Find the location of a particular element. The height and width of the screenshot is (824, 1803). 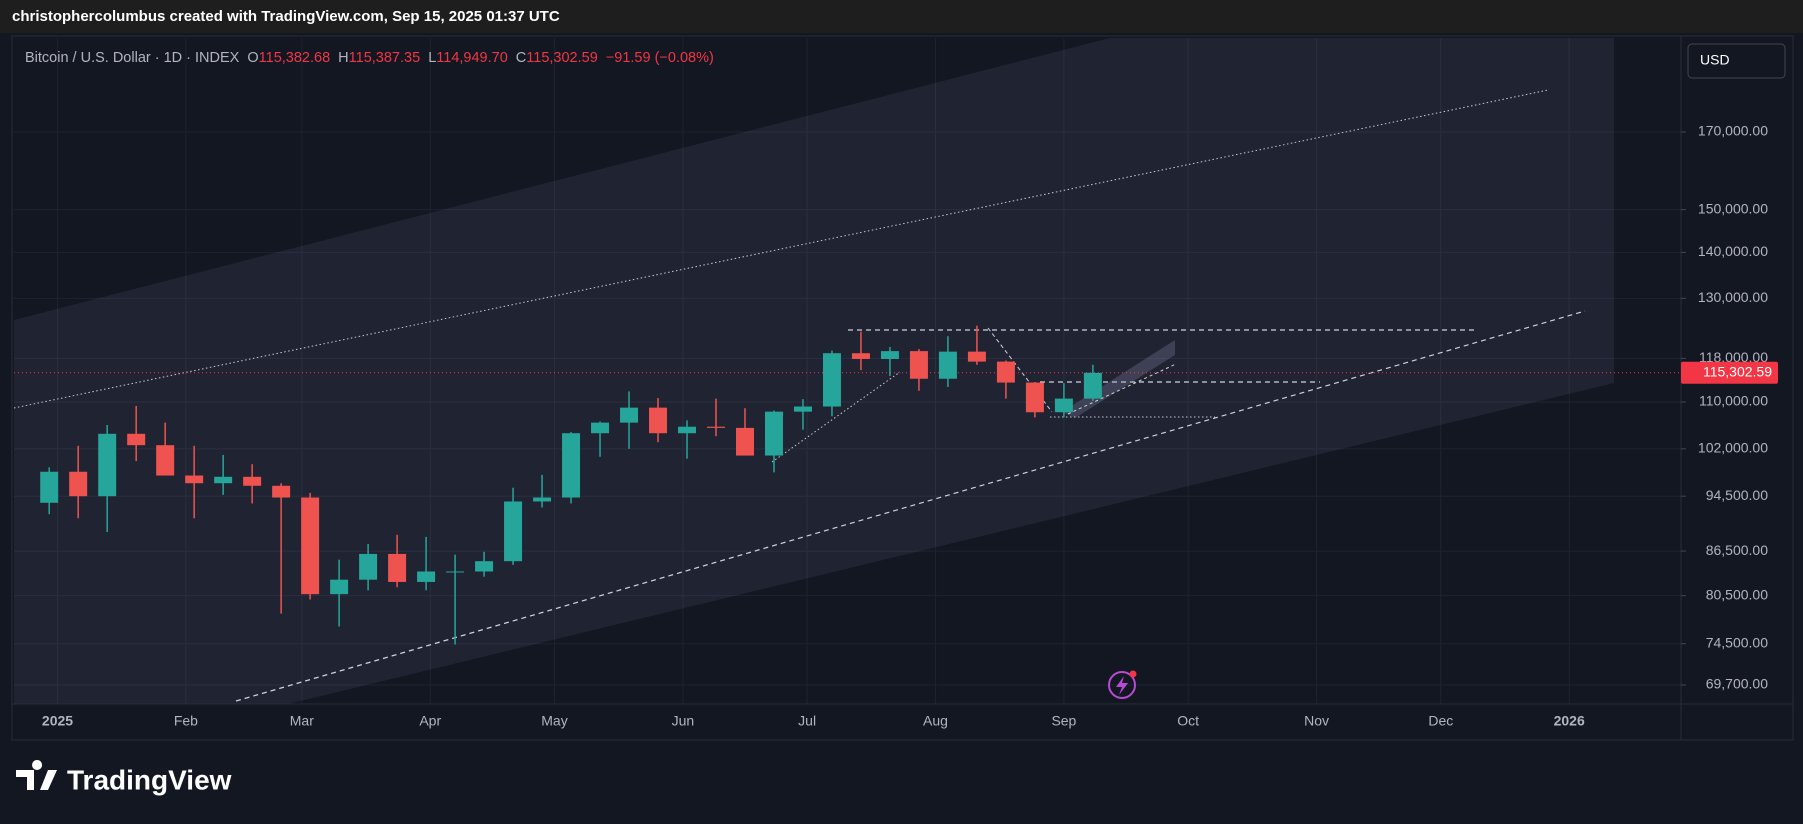

legend-key: C is located at coordinates (521, 58).